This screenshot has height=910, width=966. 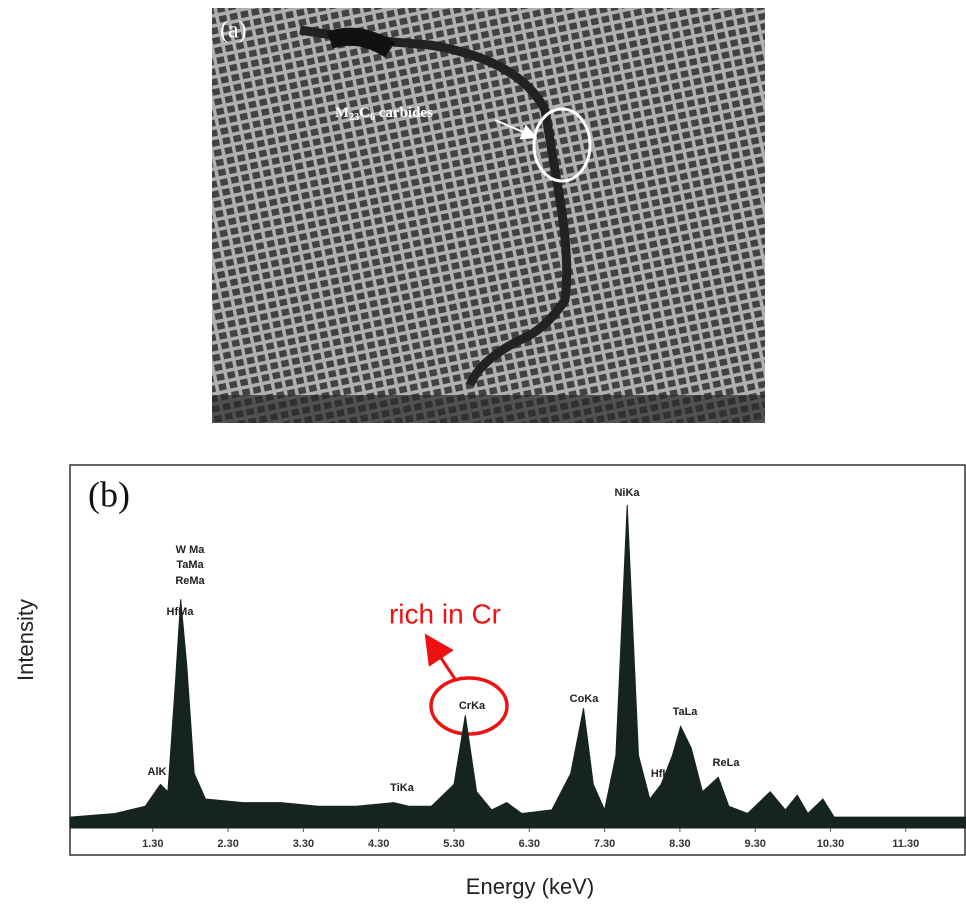 I want to click on x-tick-label: 5.30, so click(x=453, y=844).